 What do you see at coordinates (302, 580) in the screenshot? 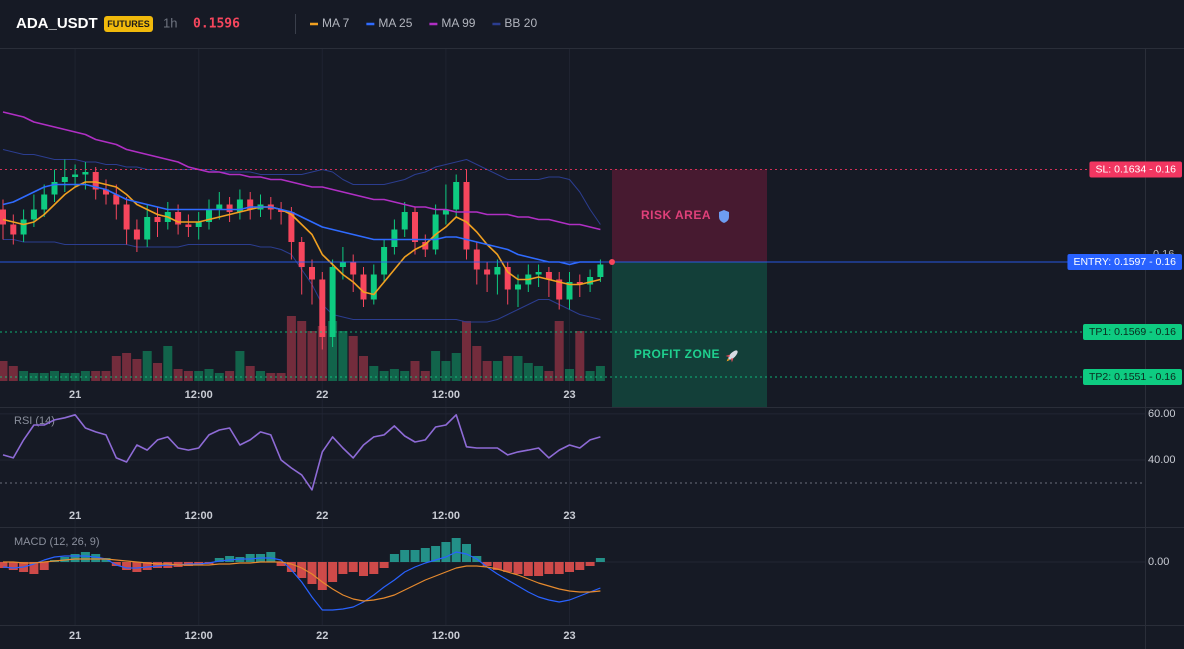
I see `signal-line` at bounding box center [302, 580].